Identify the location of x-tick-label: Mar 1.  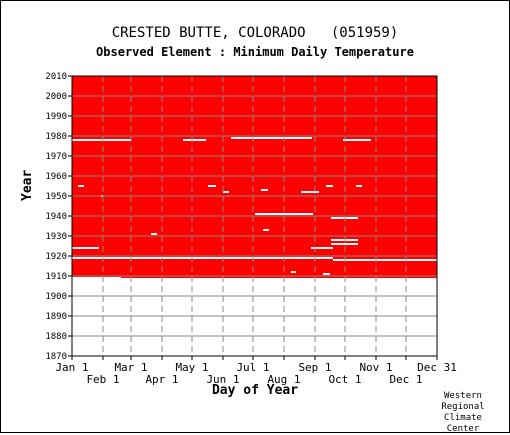
(130, 367).